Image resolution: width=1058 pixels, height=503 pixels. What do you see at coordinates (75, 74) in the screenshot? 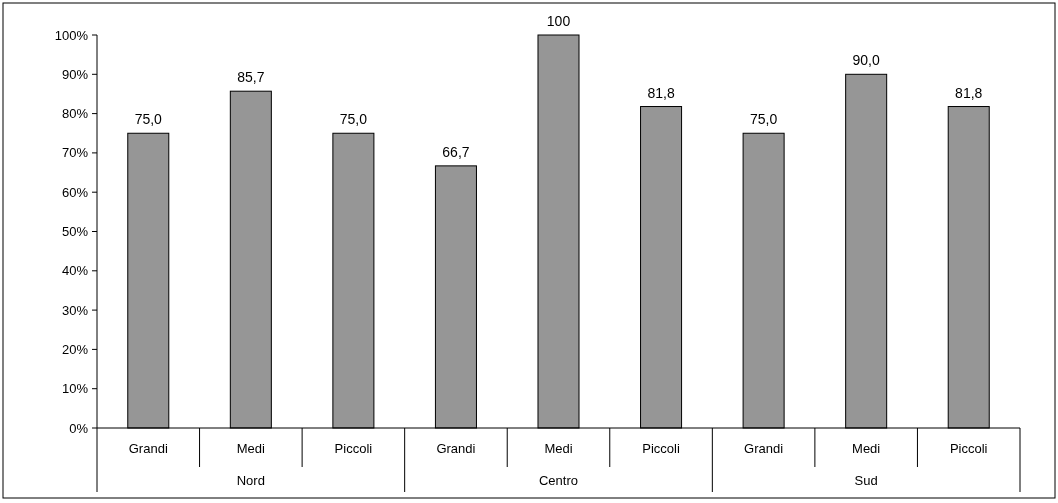
I see `y-tick-label: 90%` at bounding box center [75, 74].